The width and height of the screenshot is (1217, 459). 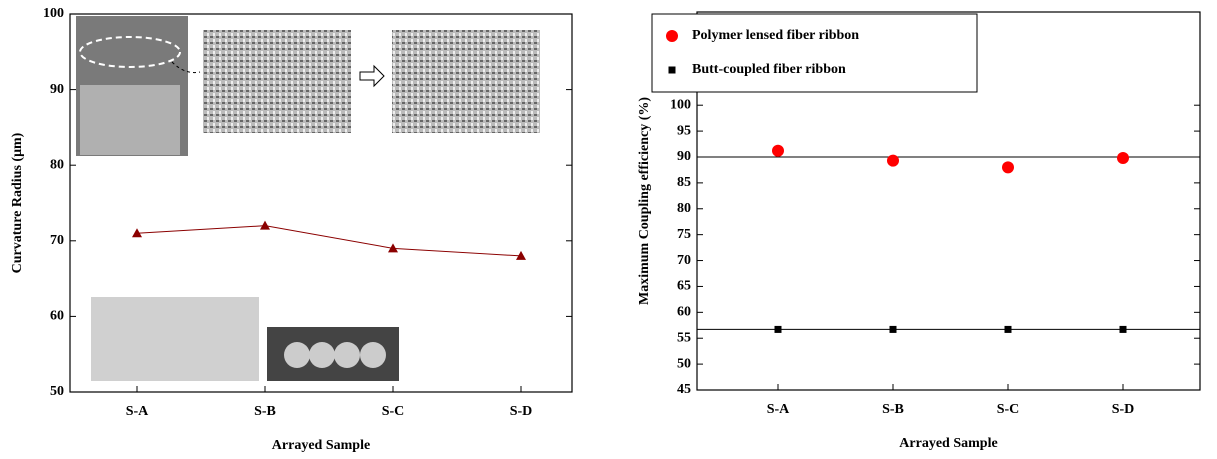 What do you see at coordinates (684, 389) in the screenshot?
I see `y-tick-label: 45` at bounding box center [684, 389].